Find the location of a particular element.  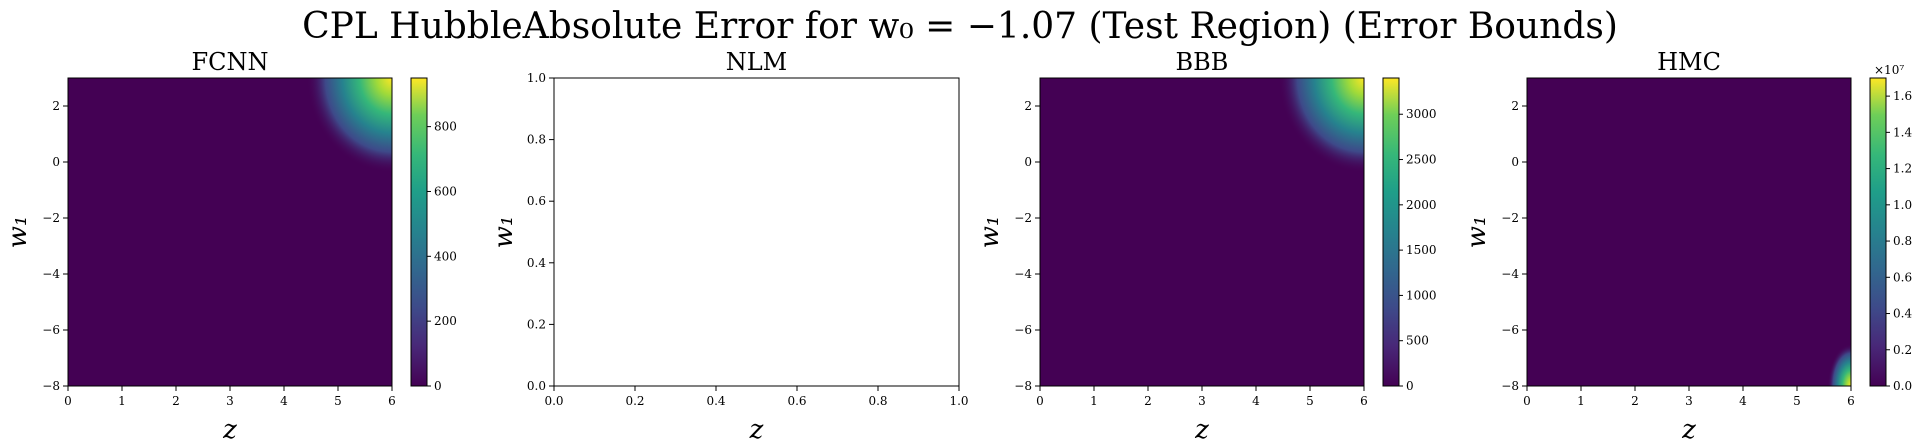

colorbar-tick-label: 0.4 is located at coordinates (1902, 314).